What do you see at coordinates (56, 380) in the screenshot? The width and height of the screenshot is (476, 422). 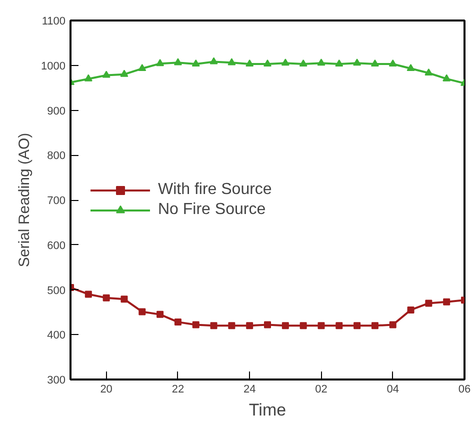 I see `y-tick-label: 300` at bounding box center [56, 380].